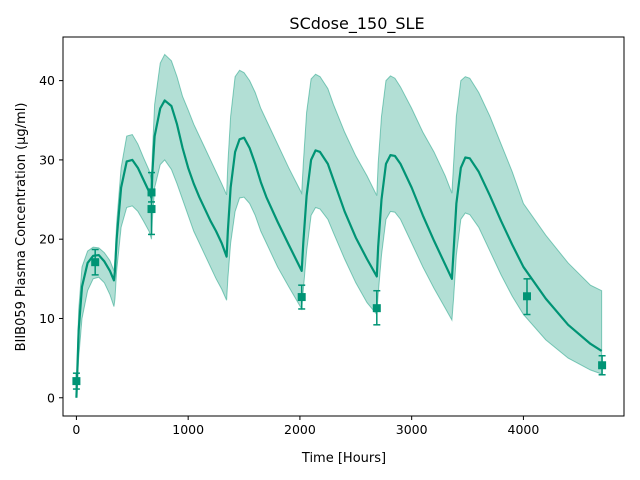  I want to click on x-tick-label: 0, so click(76, 429).